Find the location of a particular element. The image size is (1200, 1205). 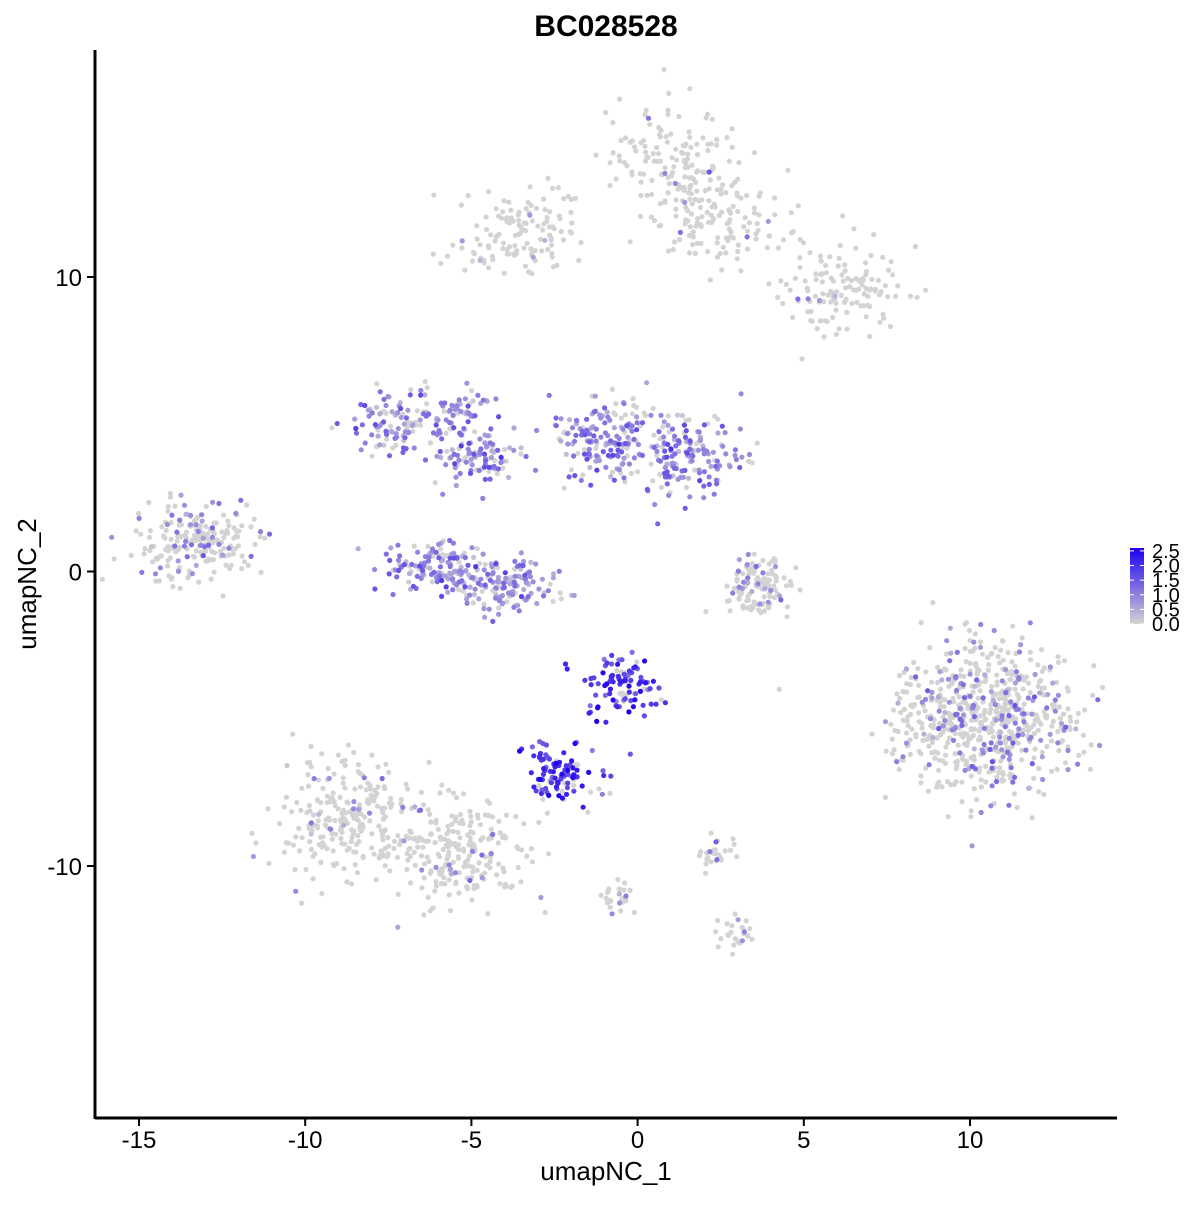

x-tick-label: 5 is located at coordinates (803, 1140).